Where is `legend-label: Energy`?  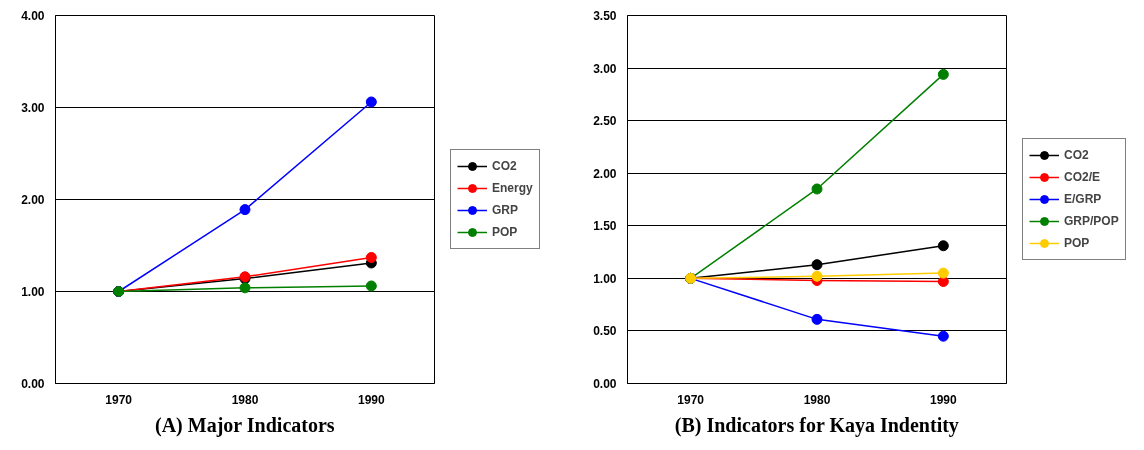
legend-label: Energy is located at coordinates (512, 188).